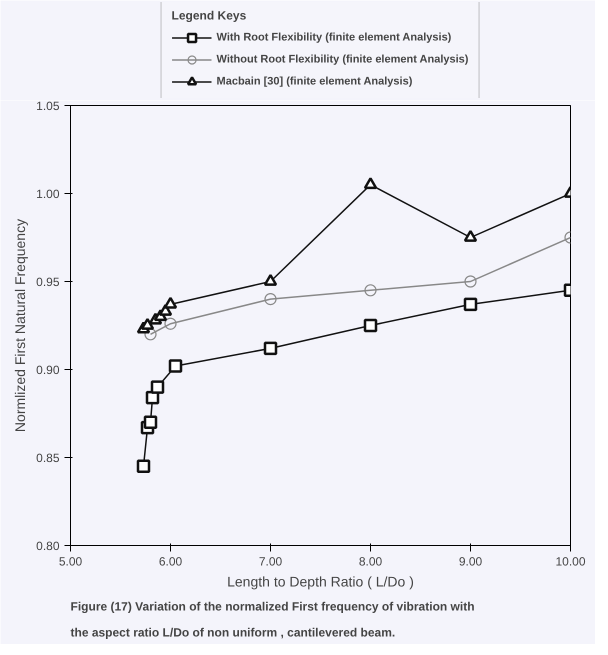  I want to click on y-tick-label: 0.90, so click(48, 370).